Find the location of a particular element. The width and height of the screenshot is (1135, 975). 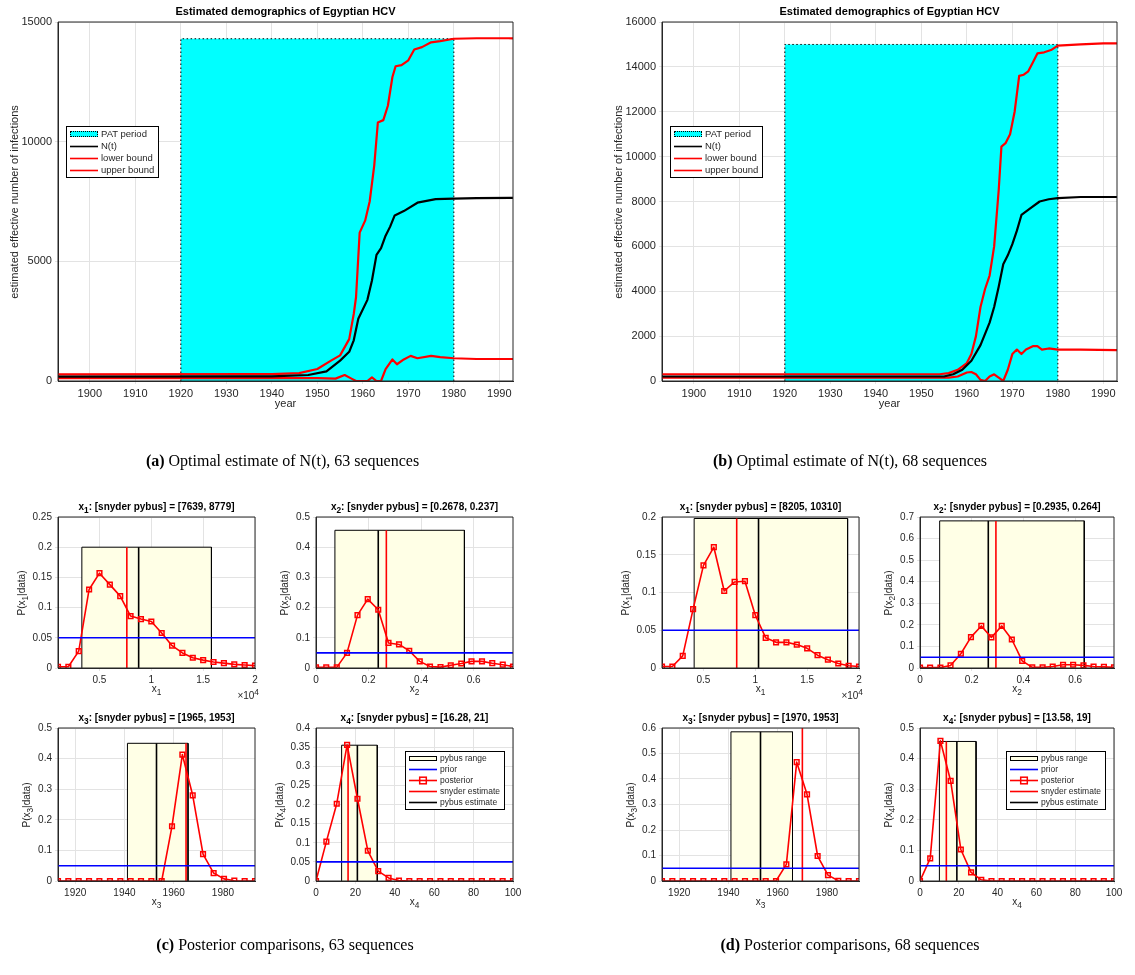

y-tick-label: 12000 is located at coordinates (640, 110).